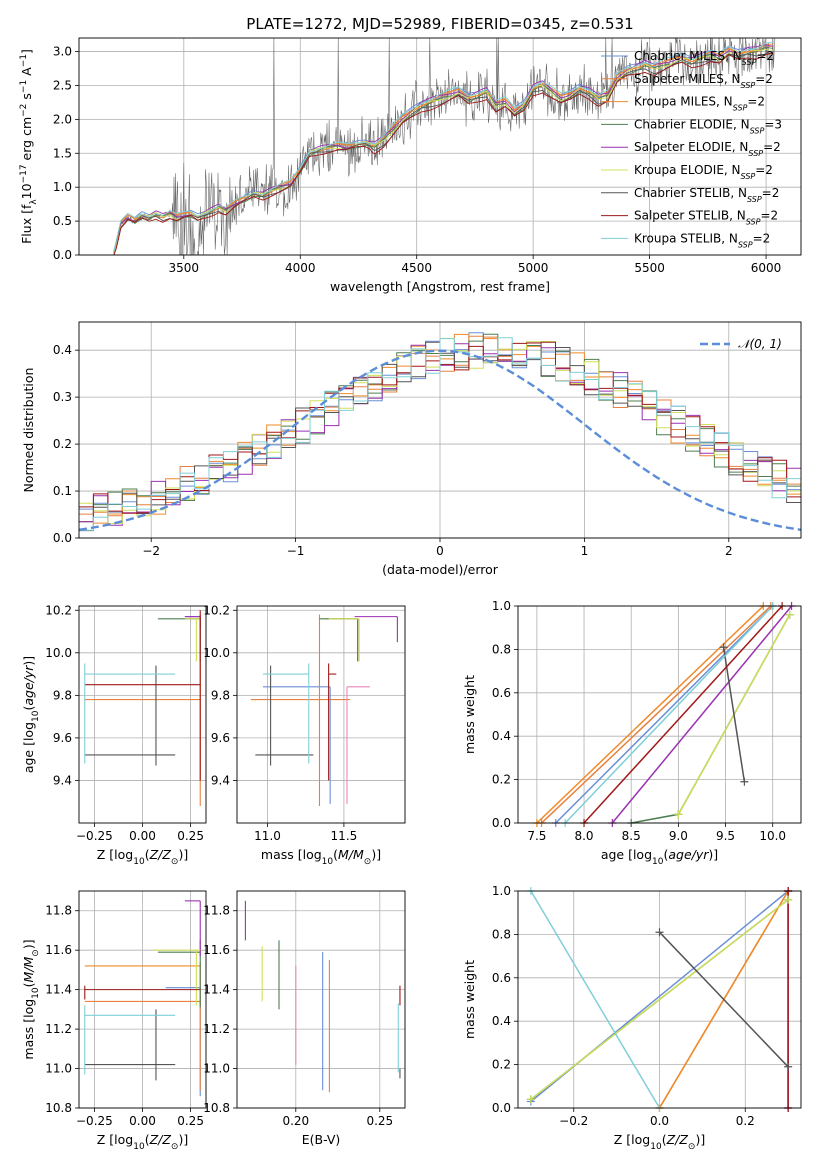  Describe the element at coordinates (585, 551) in the screenshot. I see `residual-panel-xtick-label: 1` at that location.